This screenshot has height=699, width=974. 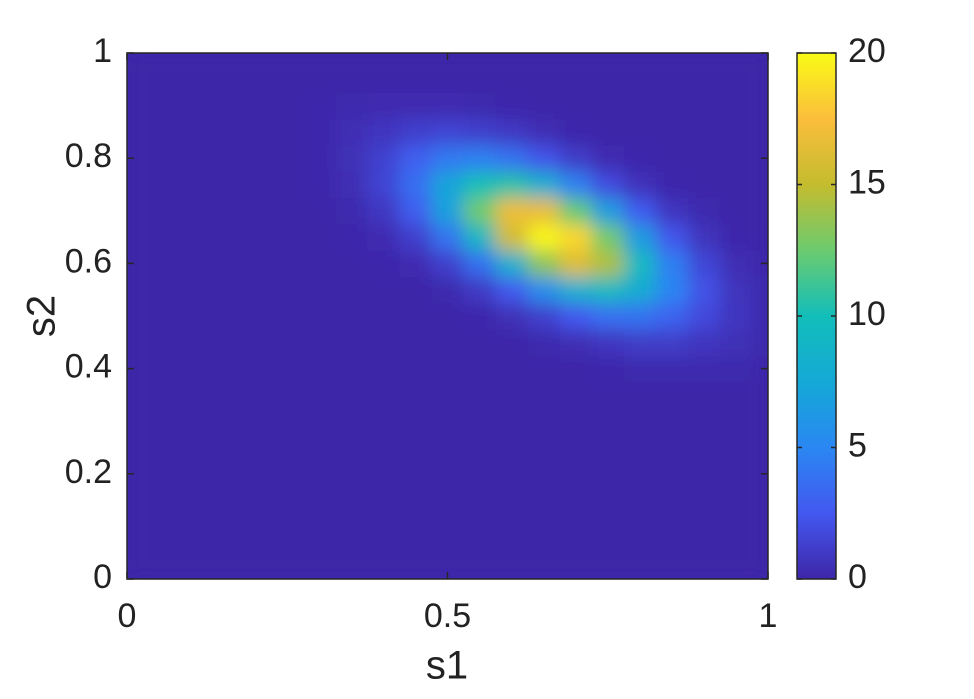 I want to click on y-tick-label: 1, so click(x=102, y=51).